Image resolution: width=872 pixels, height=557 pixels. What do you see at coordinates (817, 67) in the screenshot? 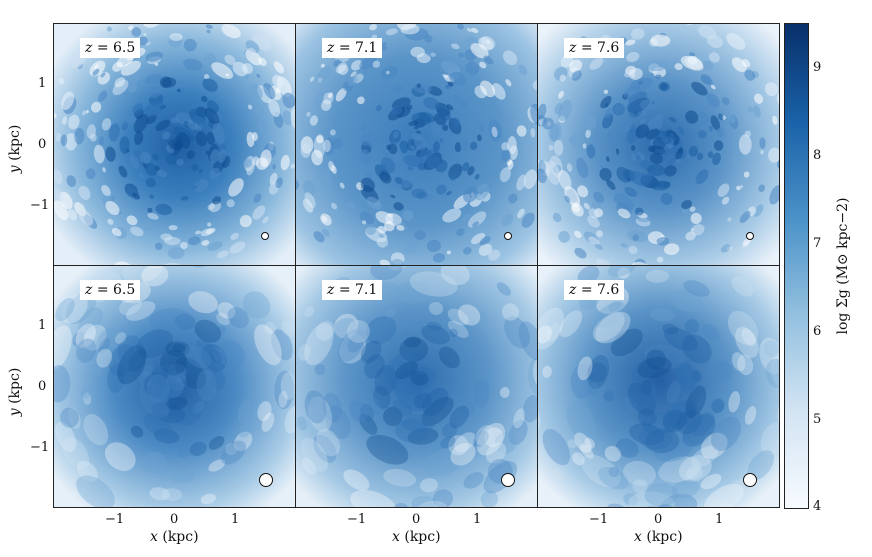
I see `colorbar-tick-label: 9` at bounding box center [817, 67].